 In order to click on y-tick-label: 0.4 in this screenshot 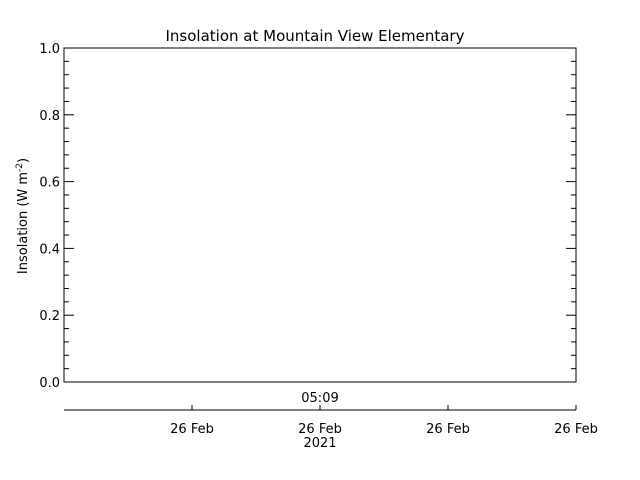, I will do `click(49, 249)`.